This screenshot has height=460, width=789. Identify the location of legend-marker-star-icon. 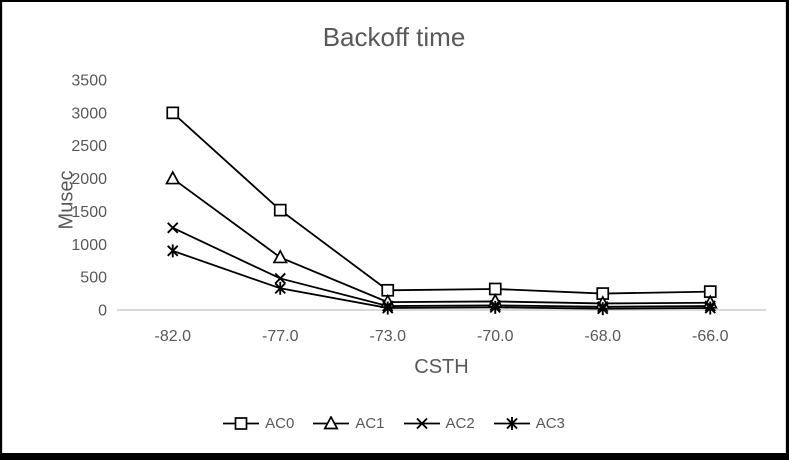
(511, 423).